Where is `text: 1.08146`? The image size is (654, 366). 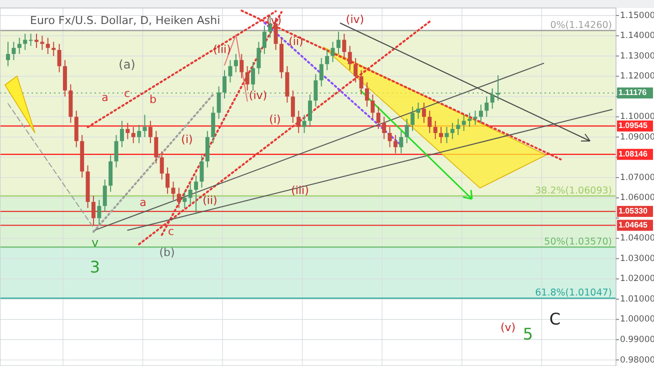
text: 1.08146 is located at coordinates (633, 153).